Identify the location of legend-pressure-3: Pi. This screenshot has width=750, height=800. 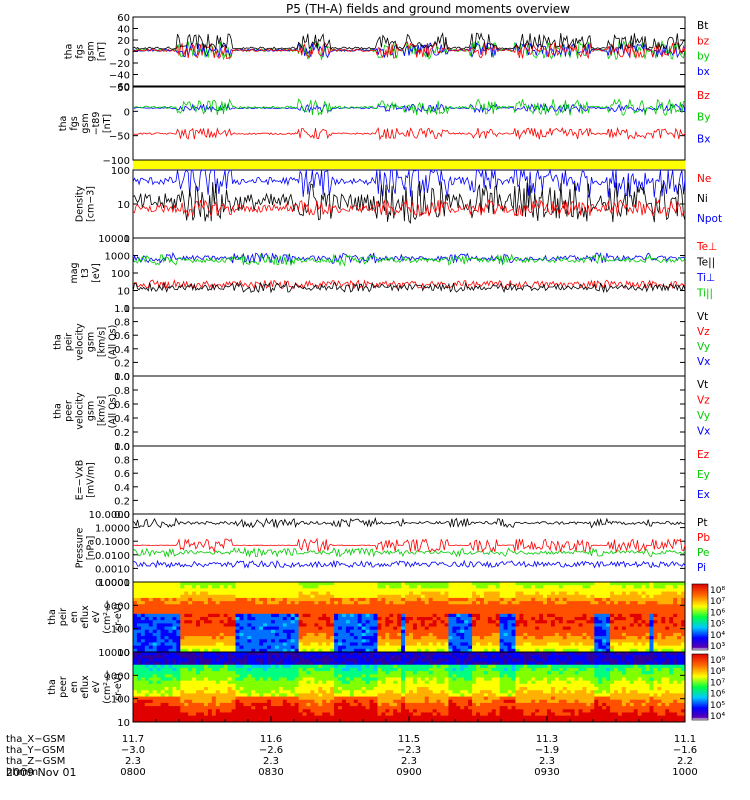
(701, 568).